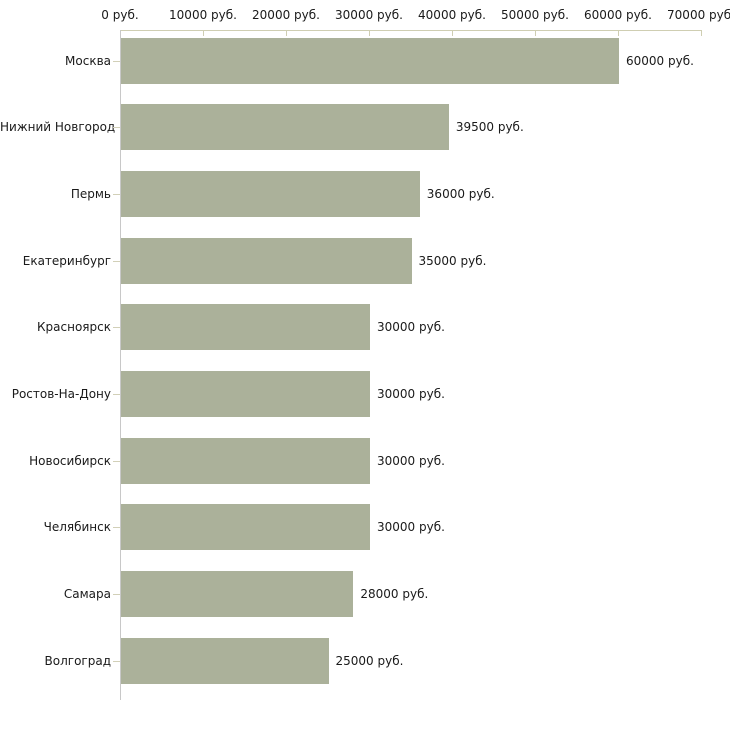 The width and height of the screenshot is (730, 730). I want to click on category-label: Новосибирск, so click(70, 460).